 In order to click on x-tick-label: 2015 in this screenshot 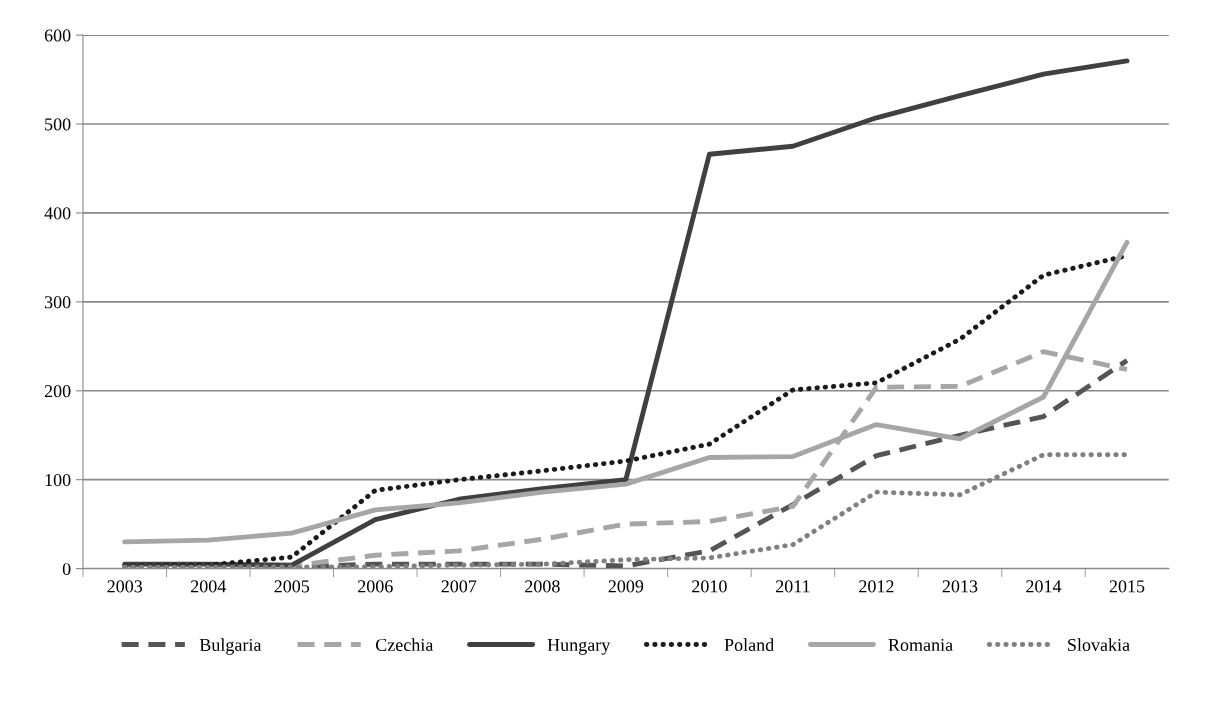, I will do `click(1127, 586)`.